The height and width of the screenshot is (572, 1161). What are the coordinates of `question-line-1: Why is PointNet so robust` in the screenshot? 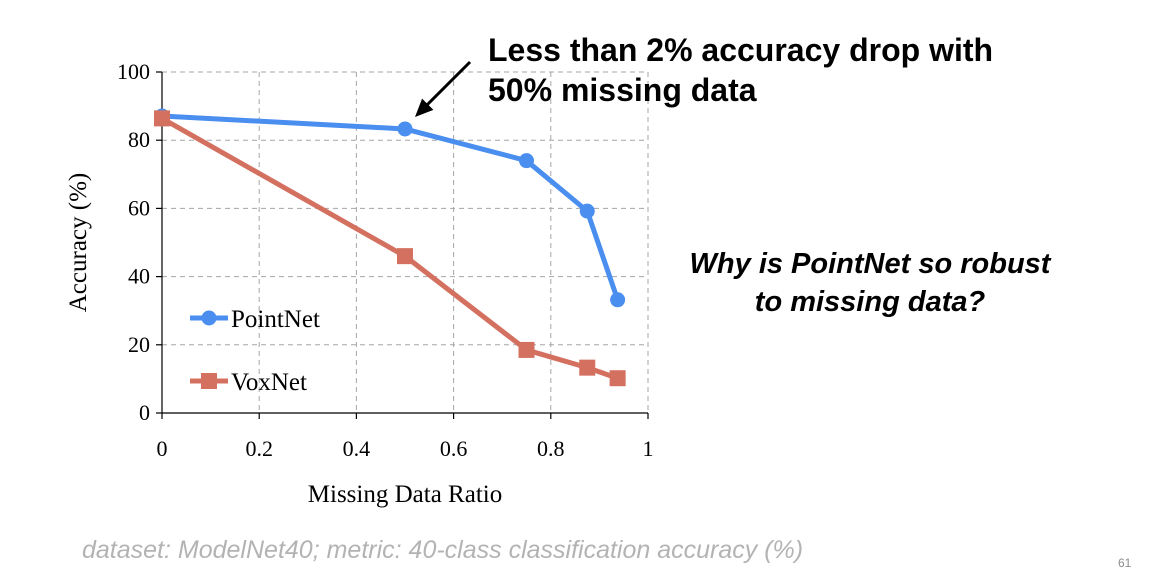 It's located at (870, 264).